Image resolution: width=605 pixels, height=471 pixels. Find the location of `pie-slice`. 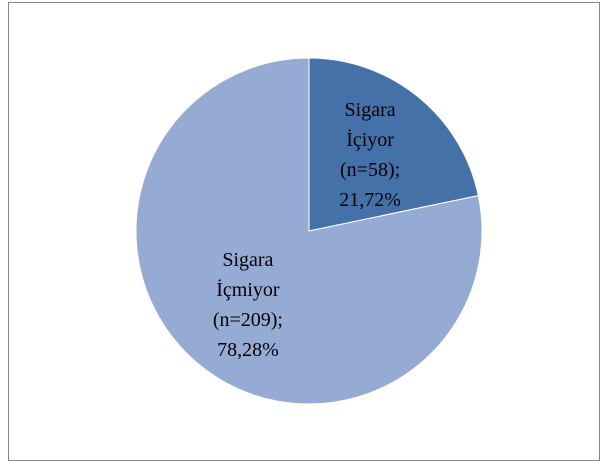

pie-slice is located at coordinates (393, 144).